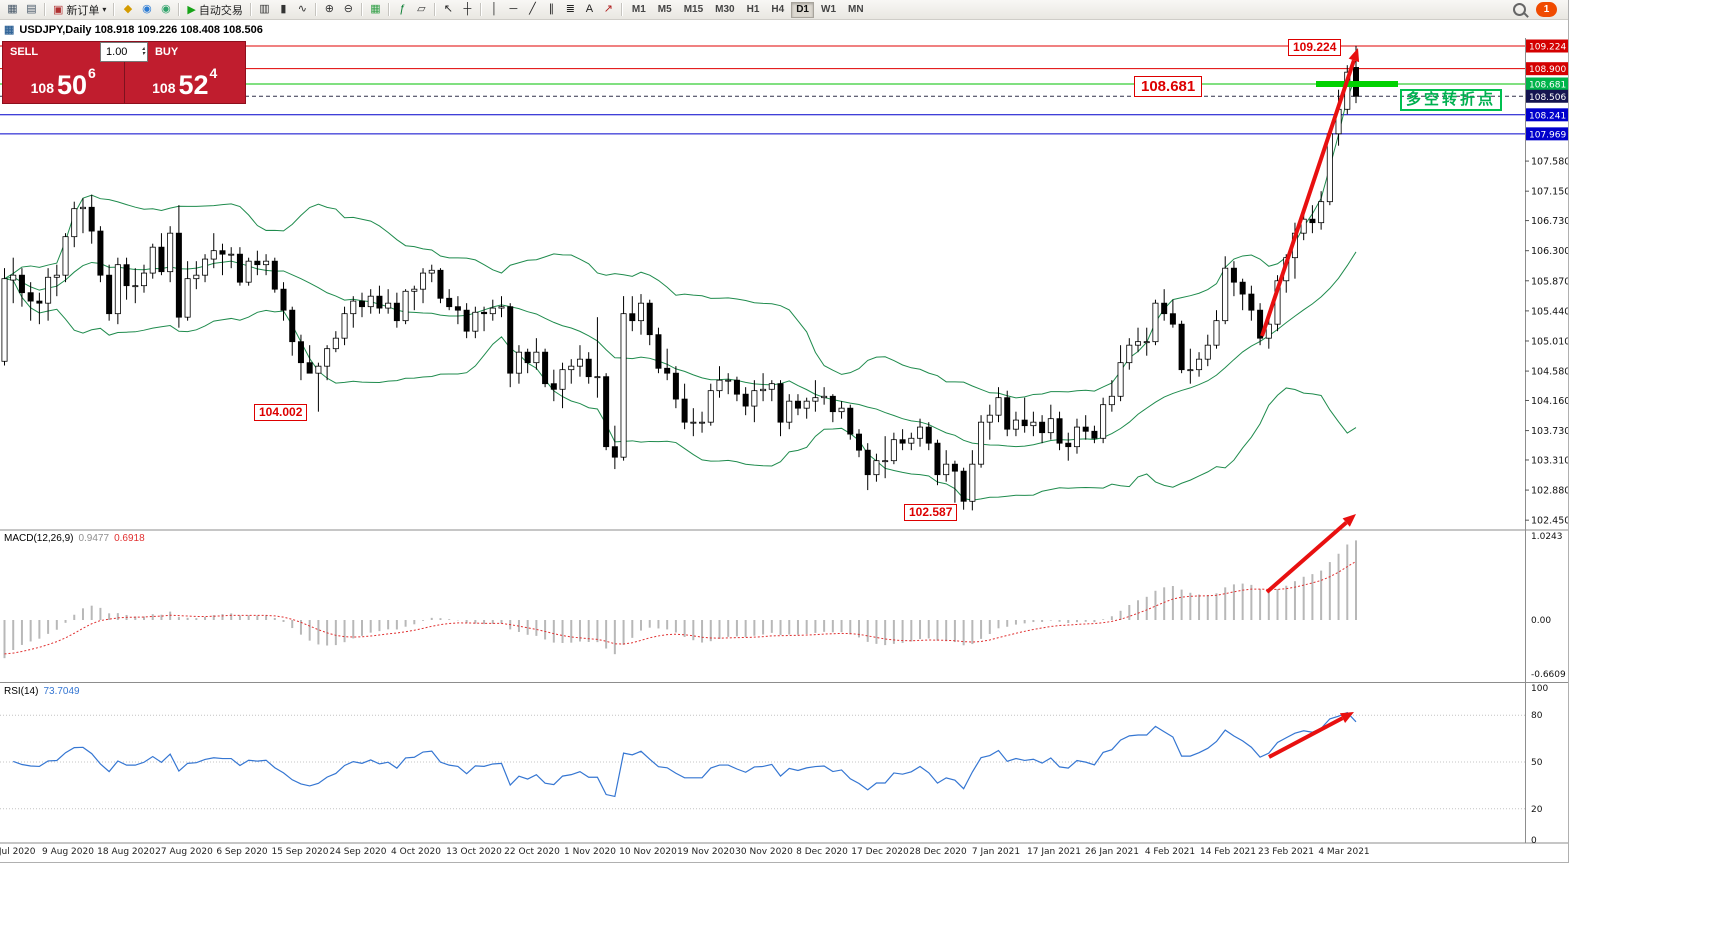 This screenshot has height=939, width=1732. I want to click on cursor-icon: ↖, so click(448, 9).